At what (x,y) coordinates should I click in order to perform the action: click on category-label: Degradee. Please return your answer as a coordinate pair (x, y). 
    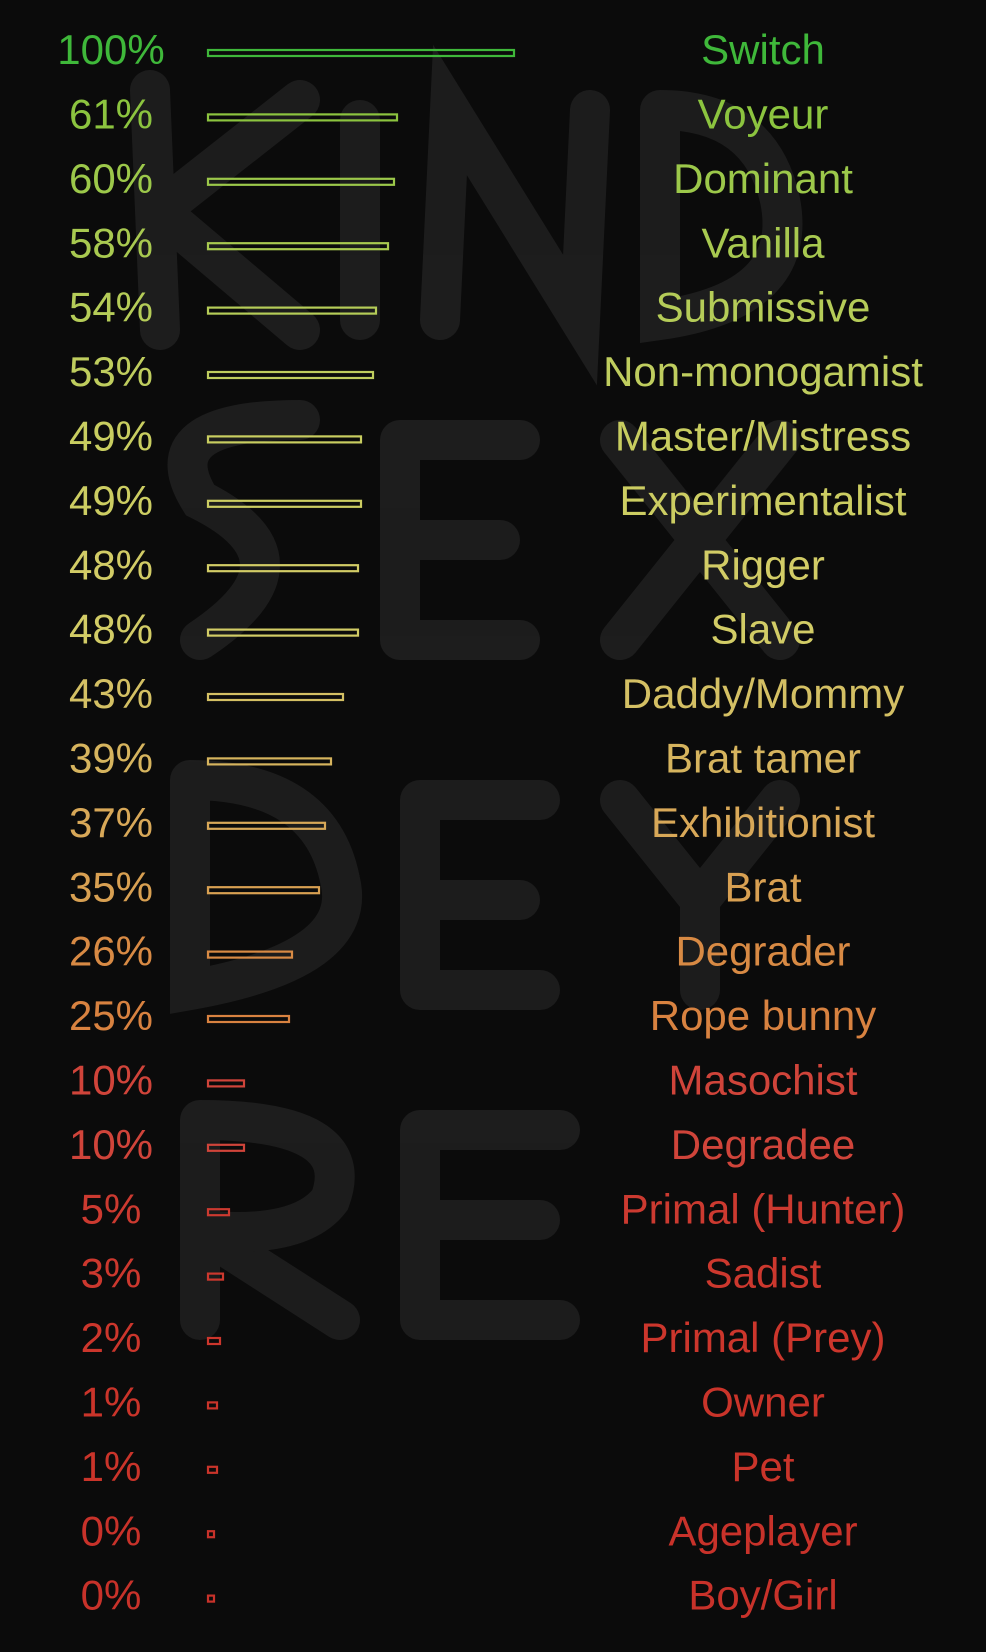
    Looking at the image, I should click on (763, 1144).